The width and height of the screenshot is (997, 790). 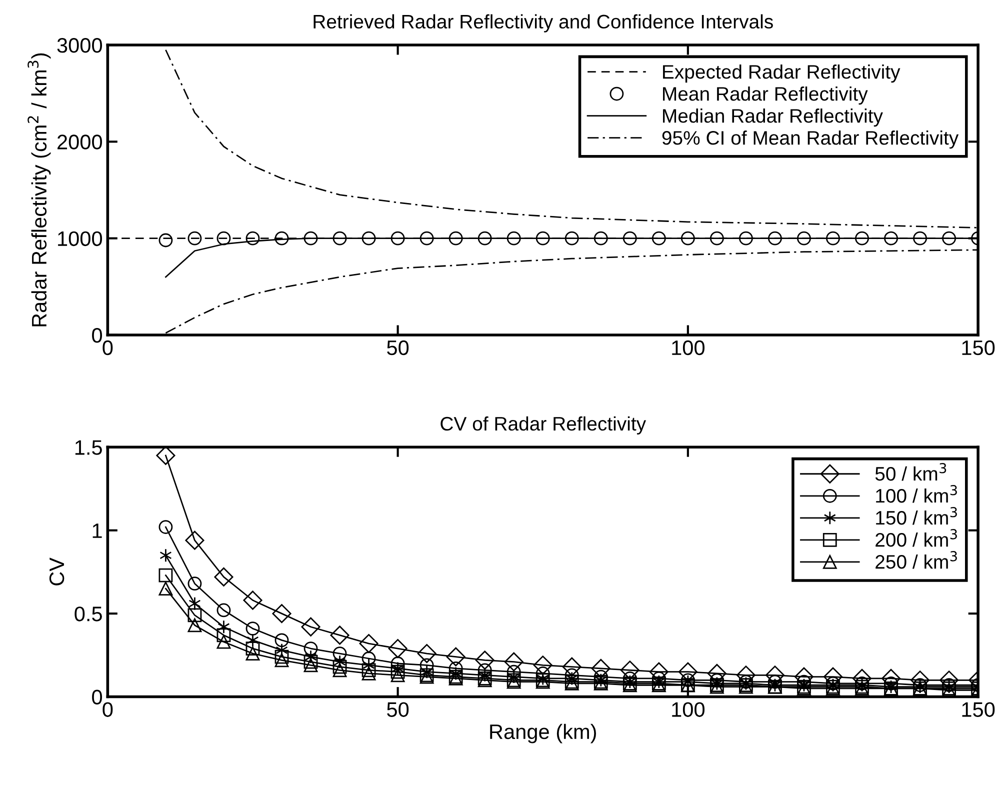 I want to click on chart-title: Retrieved Radar Reflectivity and Confidence Intervals, so click(x=543, y=23).